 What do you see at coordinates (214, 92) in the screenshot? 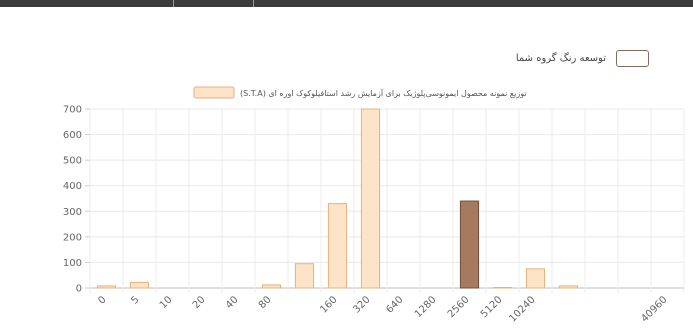
I see `series-legend-swatch` at bounding box center [214, 92].